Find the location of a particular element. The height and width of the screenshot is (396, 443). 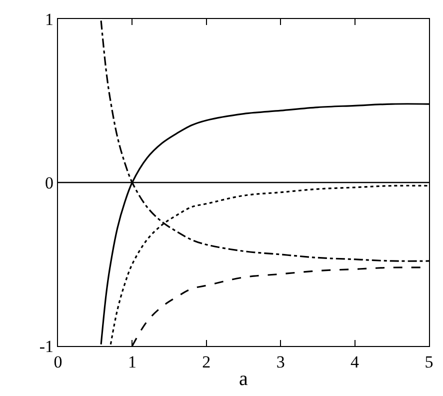

y-tick-label: 1 is located at coordinates (49, 19).